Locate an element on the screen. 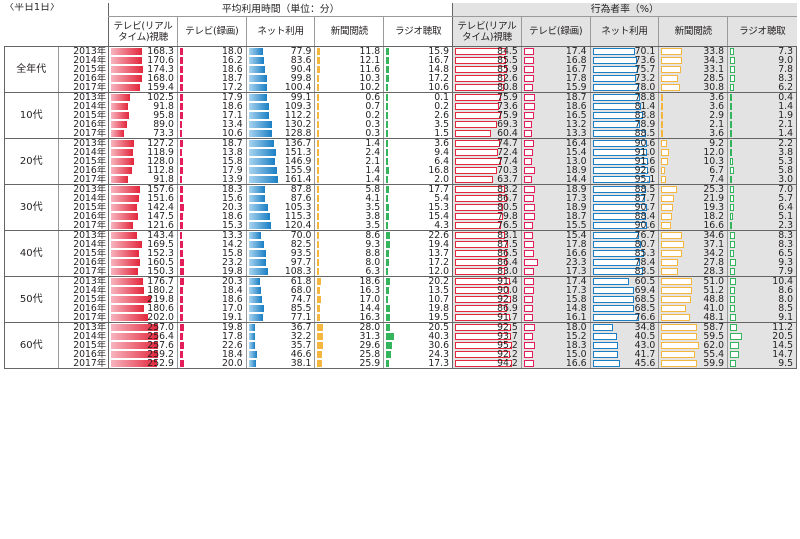  tv-rec-time-value: 13.4 is located at coordinates (232, 124).